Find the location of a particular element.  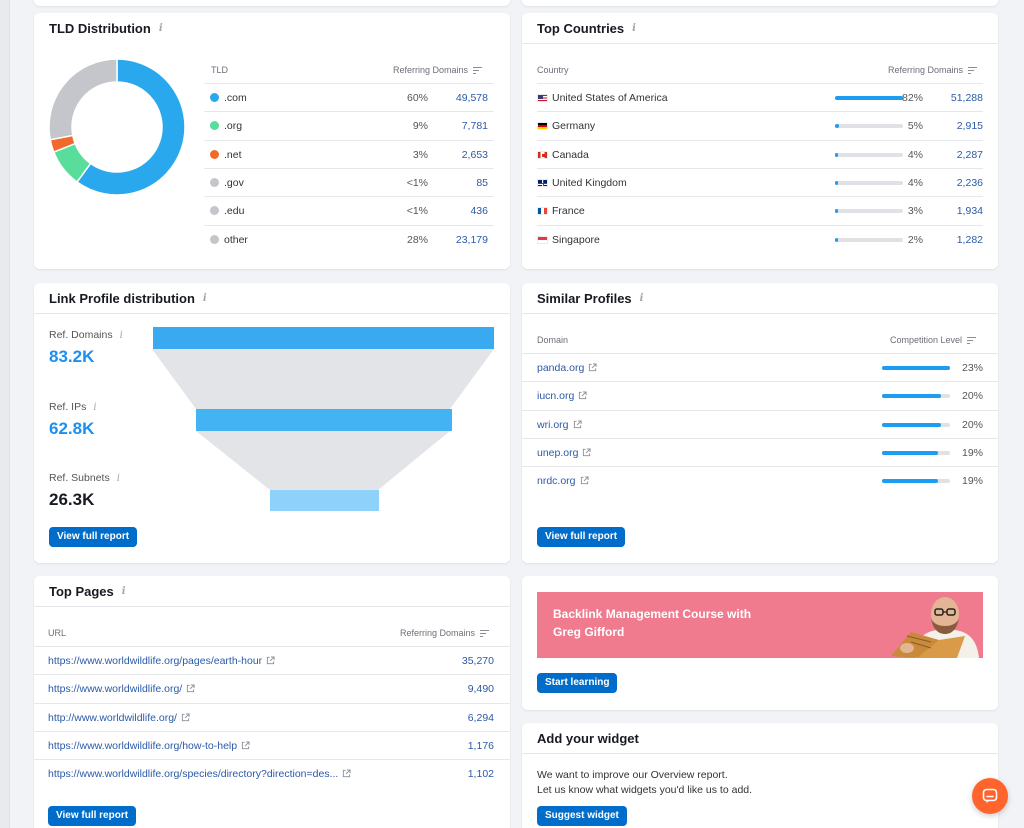

country-count-link: 51,288 is located at coordinates (966, 98).